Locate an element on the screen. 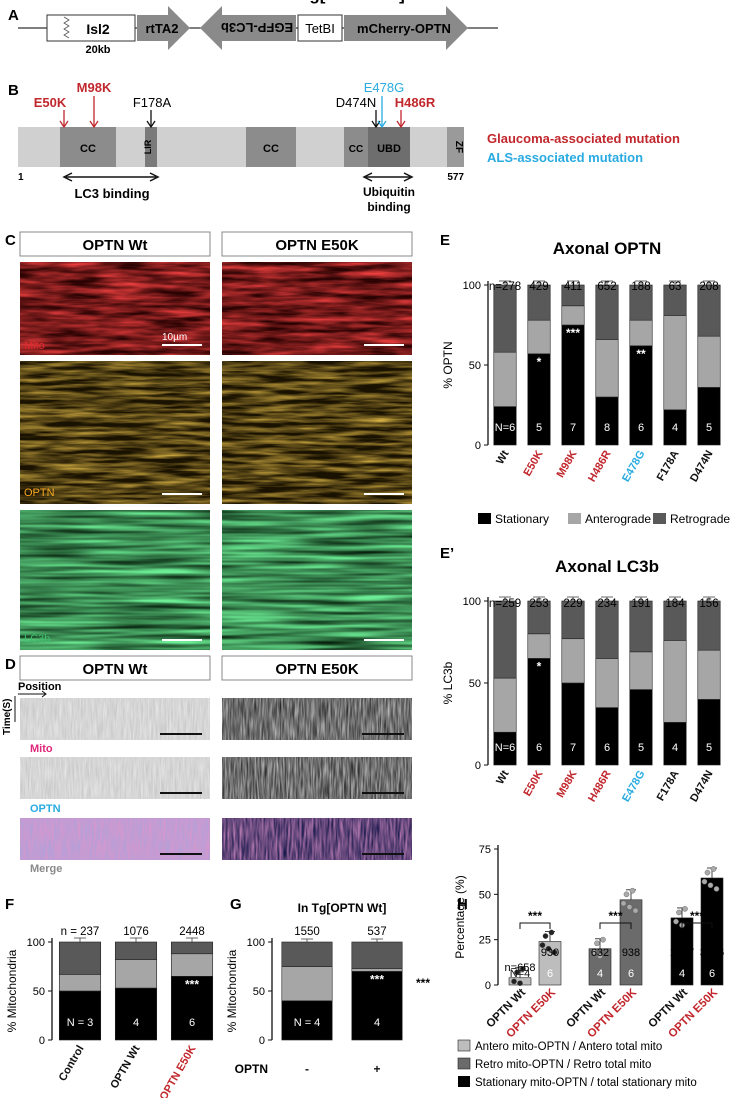  N-label: N = 3 is located at coordinates (80, 1023).